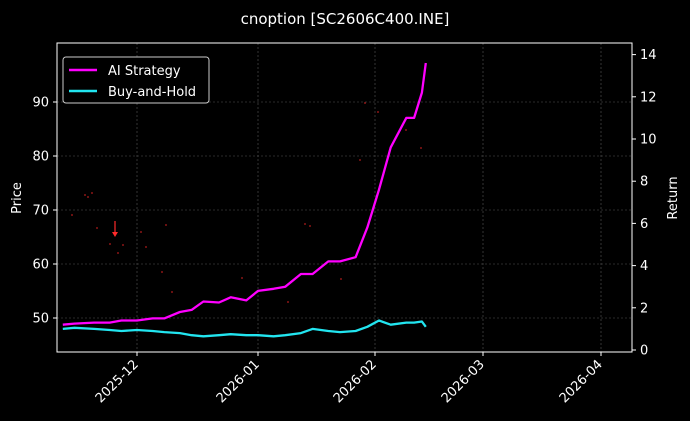  I want to click on y-tick-label-right: 2, so click(644, 308).